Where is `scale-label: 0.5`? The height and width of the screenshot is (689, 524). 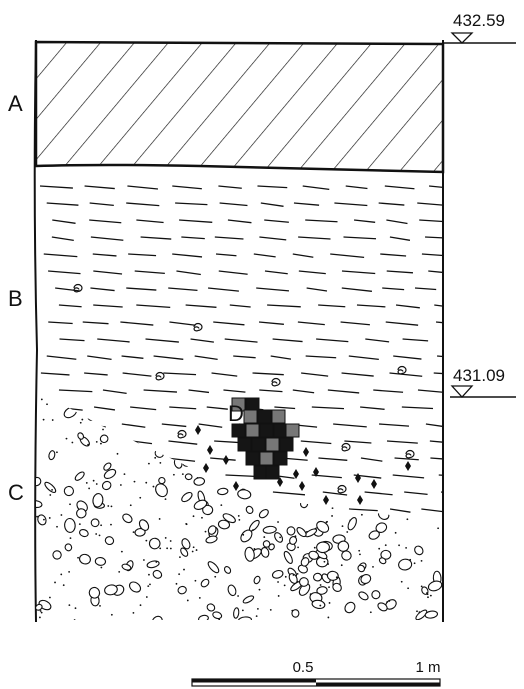 scale-label: 0.5 is located at coordinates (303, 667).